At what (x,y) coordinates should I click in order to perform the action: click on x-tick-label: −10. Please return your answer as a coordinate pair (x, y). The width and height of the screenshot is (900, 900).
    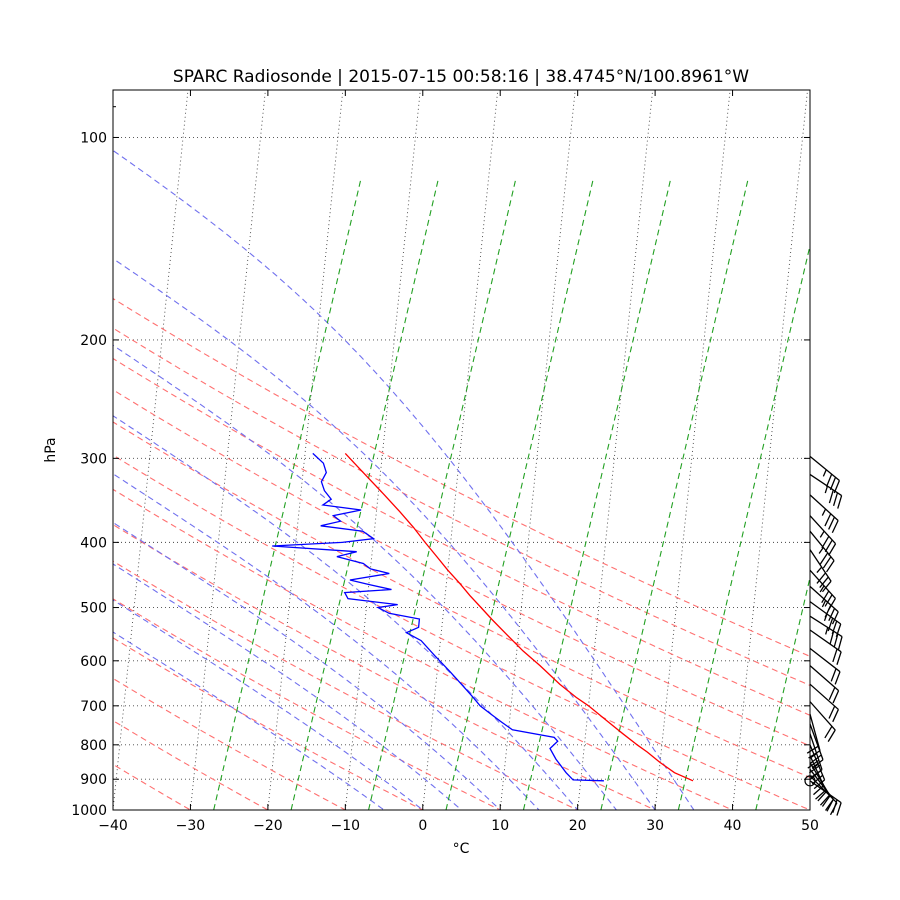
    Looking at the image, I should click on (346, 826).